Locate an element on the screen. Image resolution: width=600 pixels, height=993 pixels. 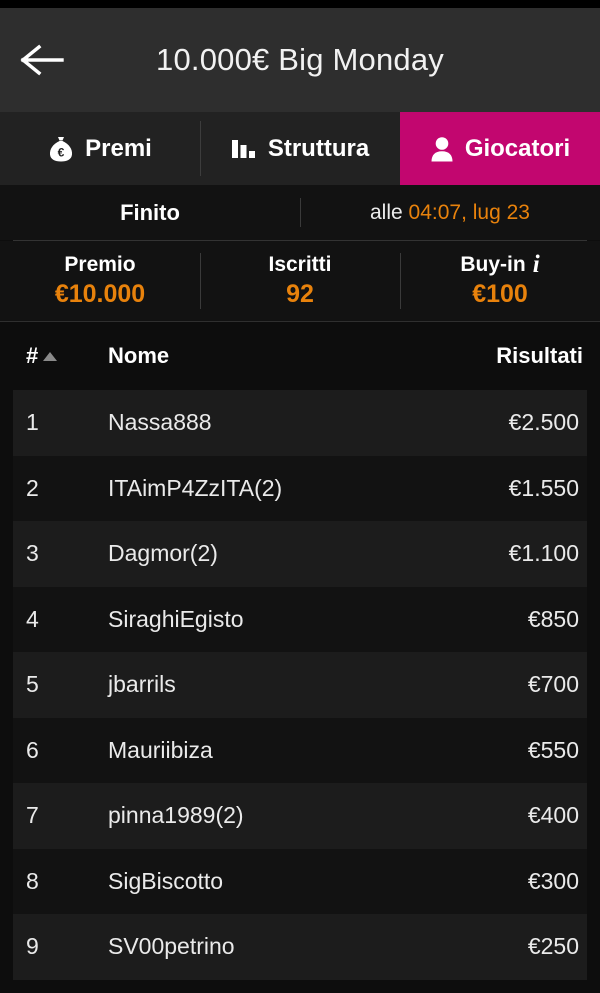
cell-result: €700 is located at coordinates (553, 684).